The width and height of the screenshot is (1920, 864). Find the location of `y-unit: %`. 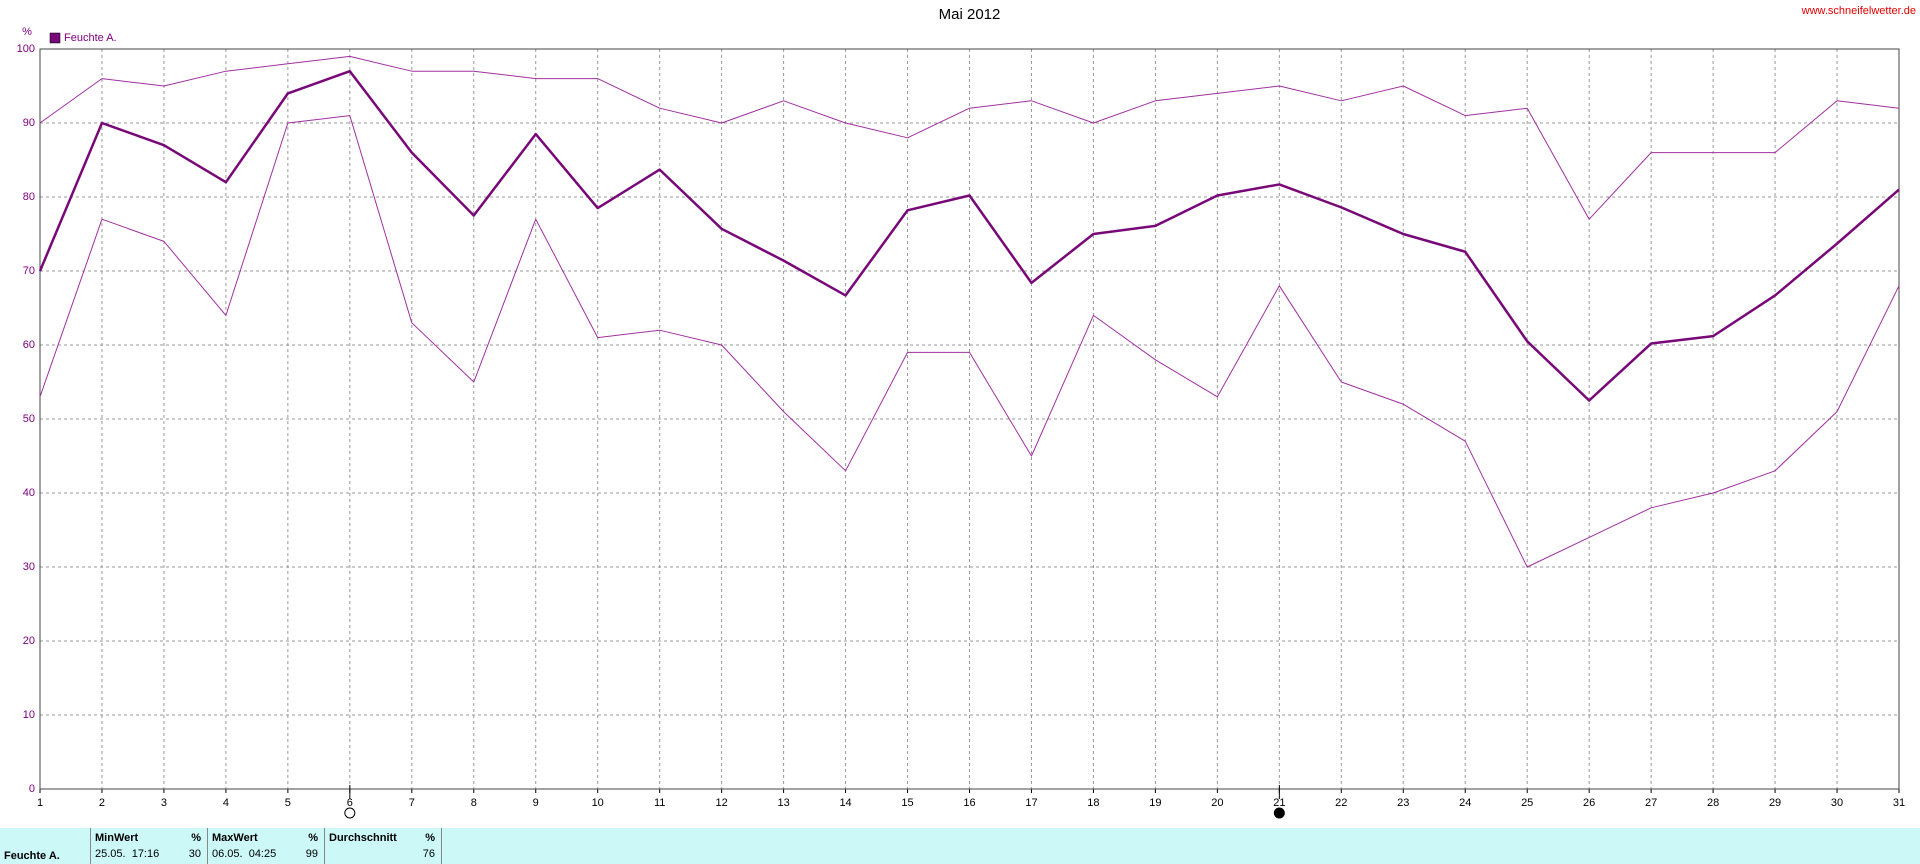

y-unit: % is located at coordinates (27, 32).